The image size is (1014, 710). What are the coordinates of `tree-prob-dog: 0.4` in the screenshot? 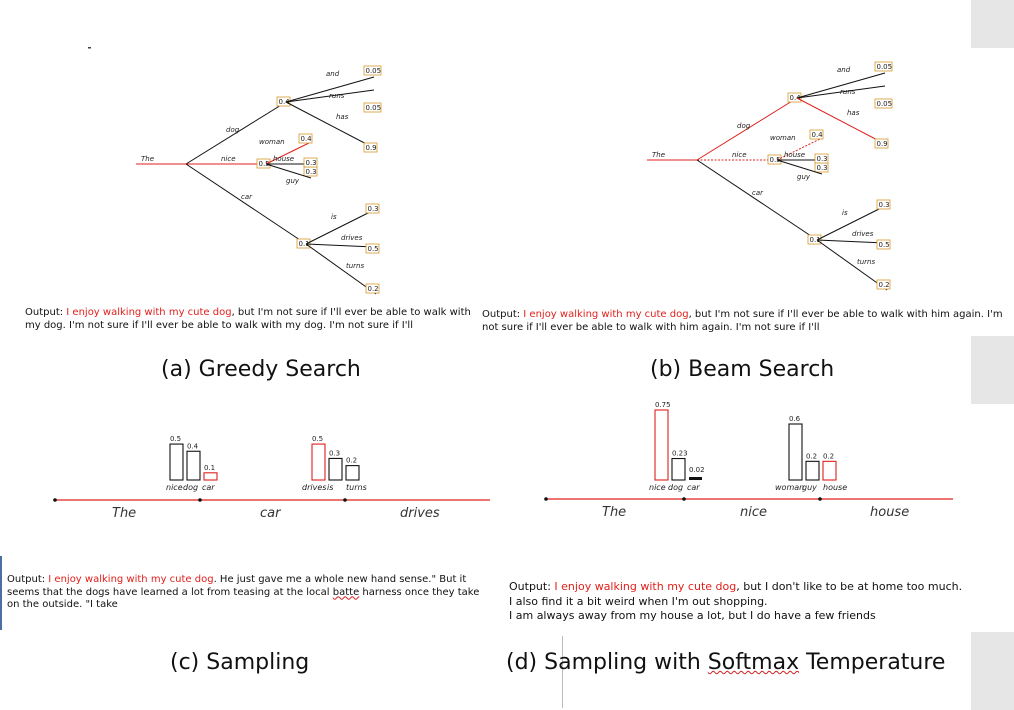 It's located at (796, 98).